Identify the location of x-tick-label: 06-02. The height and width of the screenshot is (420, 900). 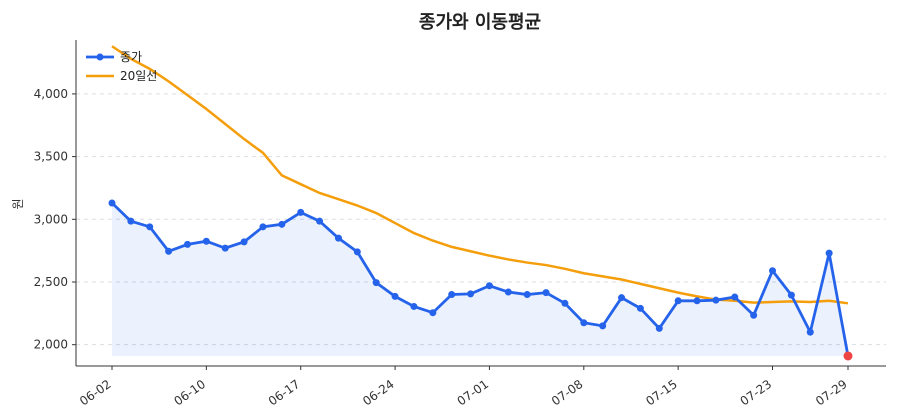
(95, 392).